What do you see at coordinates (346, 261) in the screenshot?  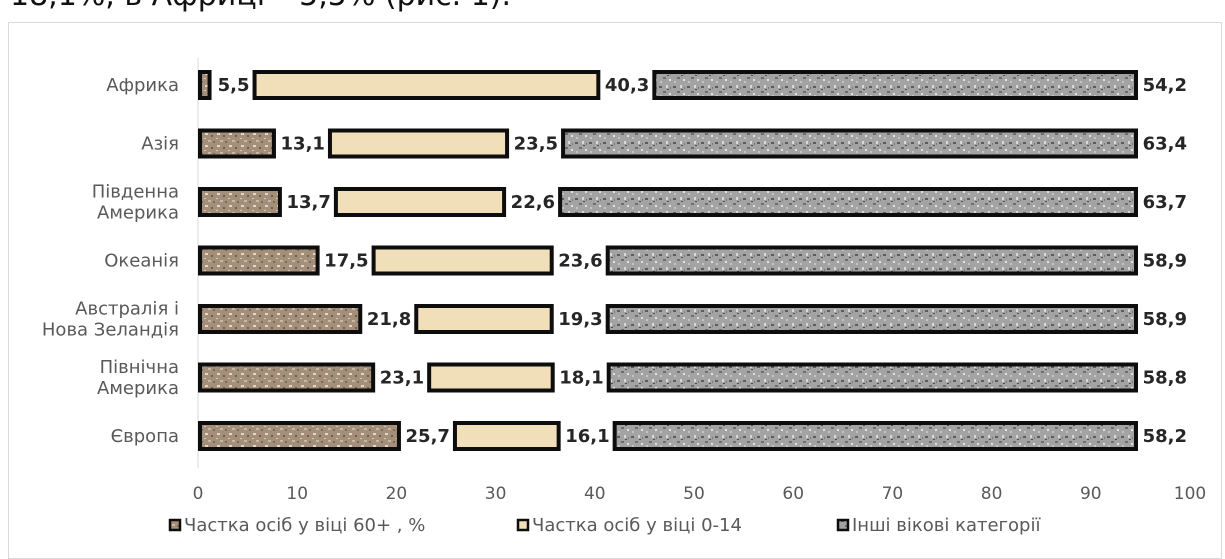 I see `data-label-share-60plus: 17,5` at bounding box center [346, 261].